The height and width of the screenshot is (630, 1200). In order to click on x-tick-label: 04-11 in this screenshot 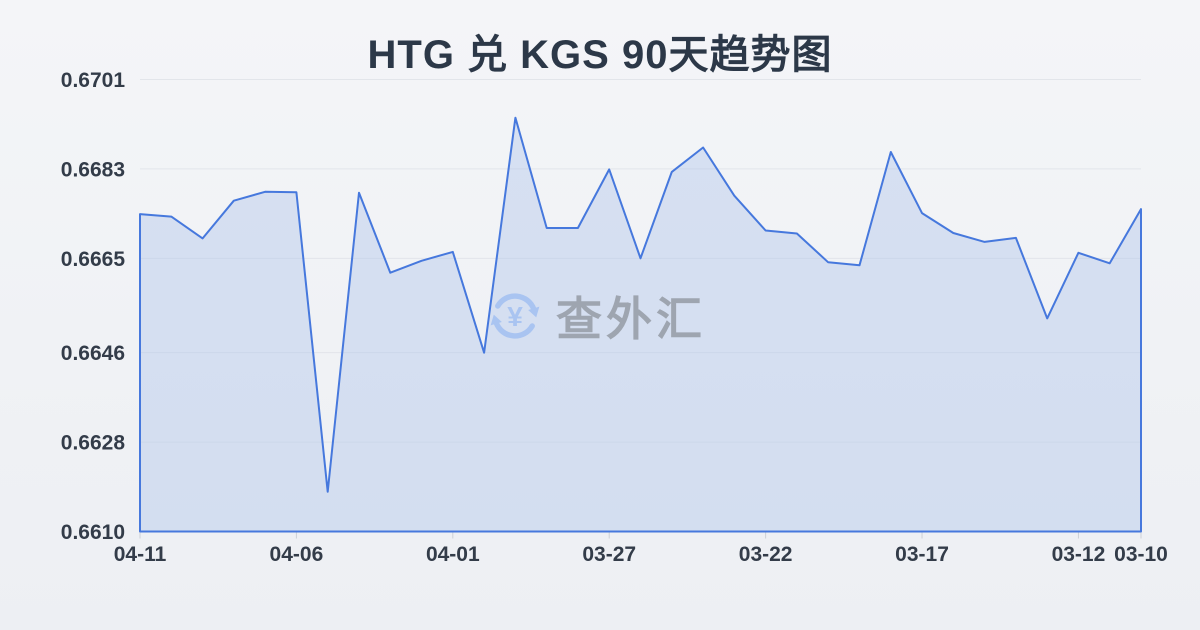, I will do `click(140, 554)`.